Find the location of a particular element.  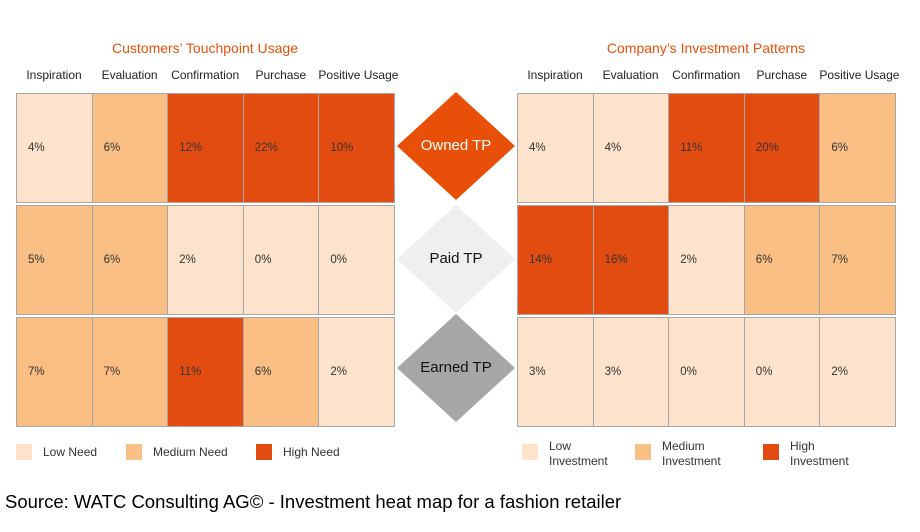

customers-heatmap-cell: 11% is located at coordinates (205, 372).